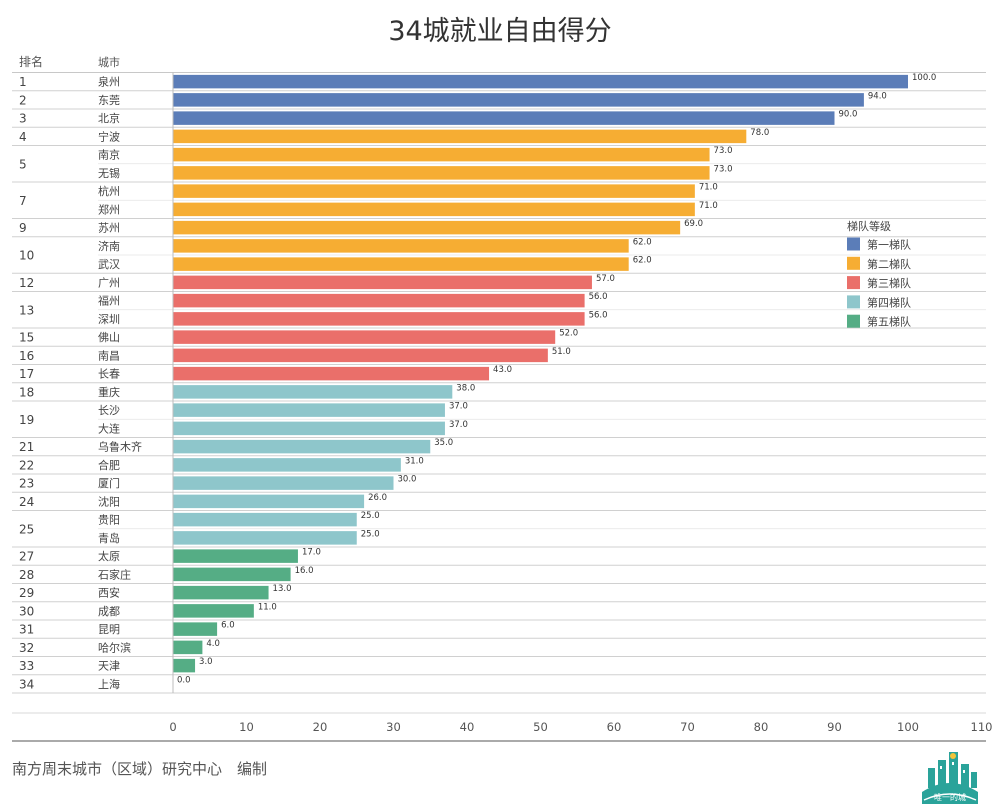 This screenshot has width=1000, height=808. Describe the element at coordinates (26, 447) in the screenshot. I see `rank-label: 21` at that location.